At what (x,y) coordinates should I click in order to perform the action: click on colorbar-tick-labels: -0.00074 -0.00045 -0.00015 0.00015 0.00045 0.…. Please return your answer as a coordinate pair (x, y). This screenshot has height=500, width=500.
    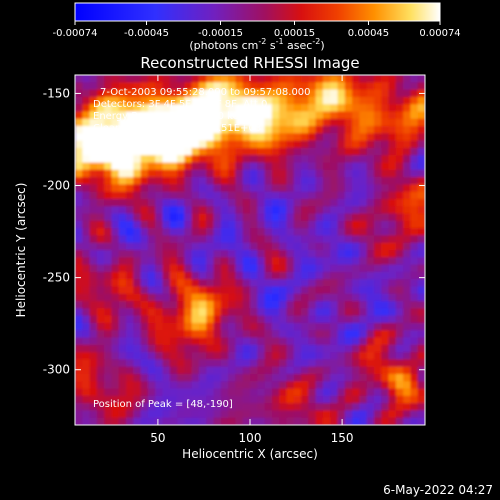
    Looking at the image, I should click on (257, 33).